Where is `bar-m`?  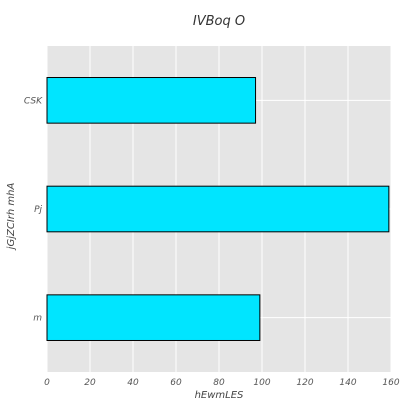 bar-m is located at coordinates (153, 317).